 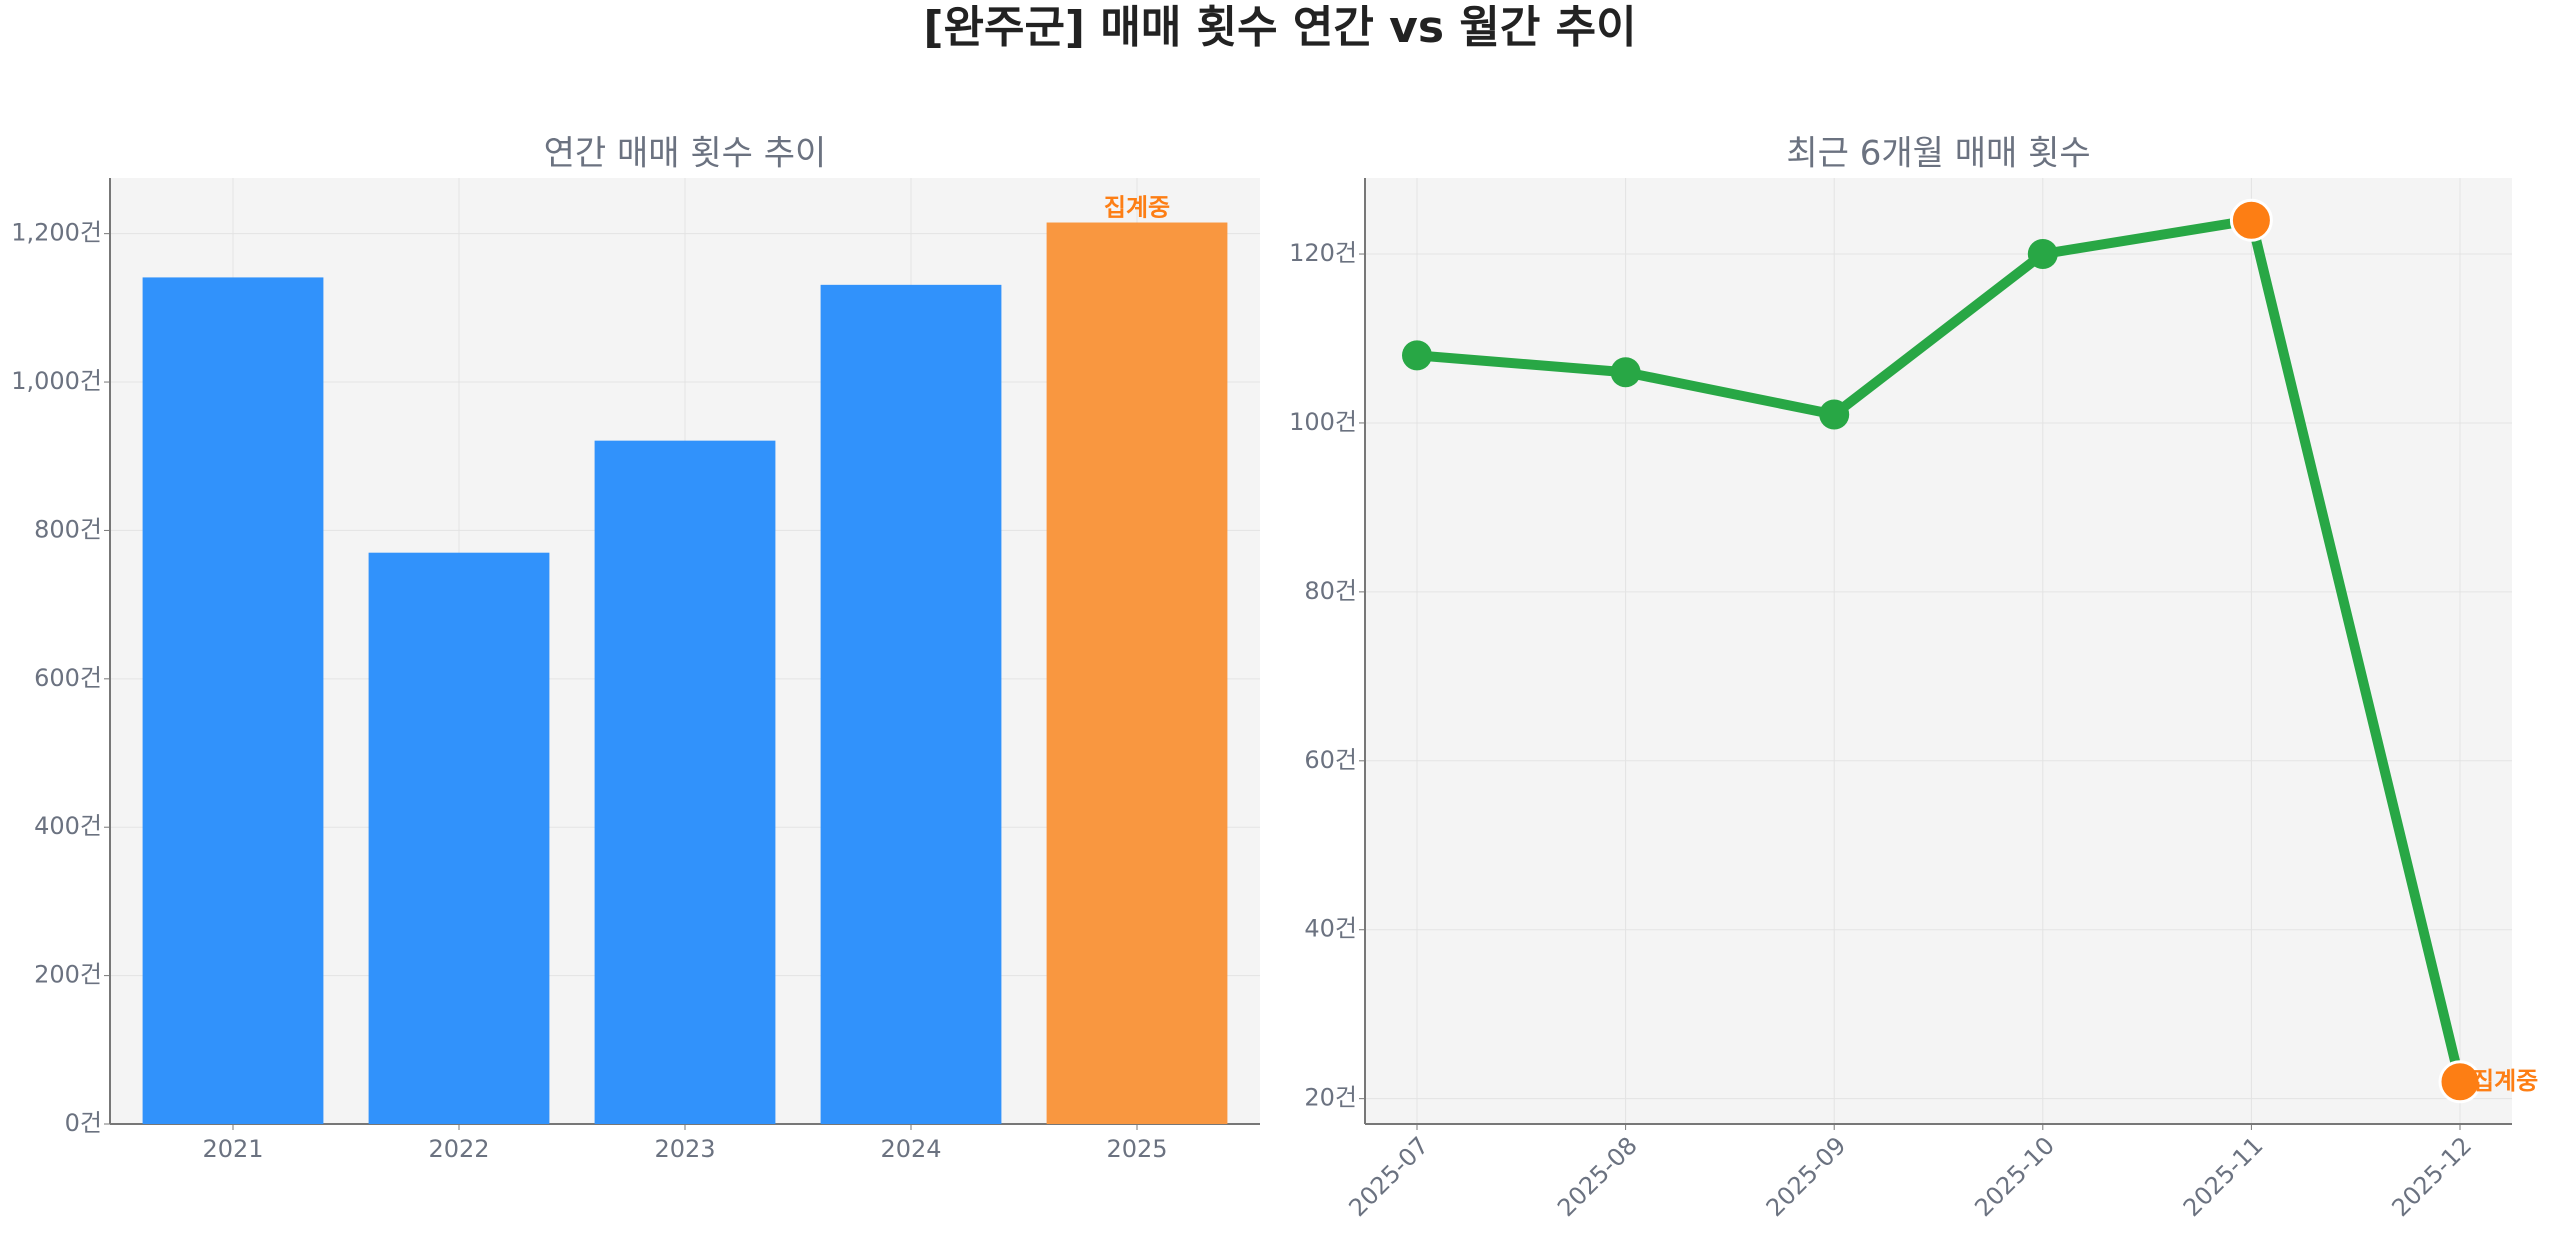 I want to click on y-tick-label: 800건, so click(x=68, y=529).